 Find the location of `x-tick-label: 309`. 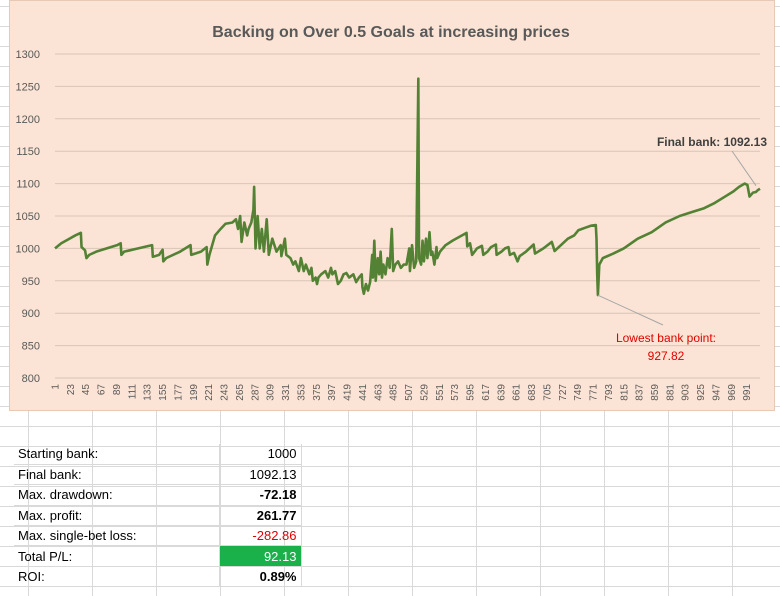

x-tick-label: 309 is located at coordinates (271, 392).